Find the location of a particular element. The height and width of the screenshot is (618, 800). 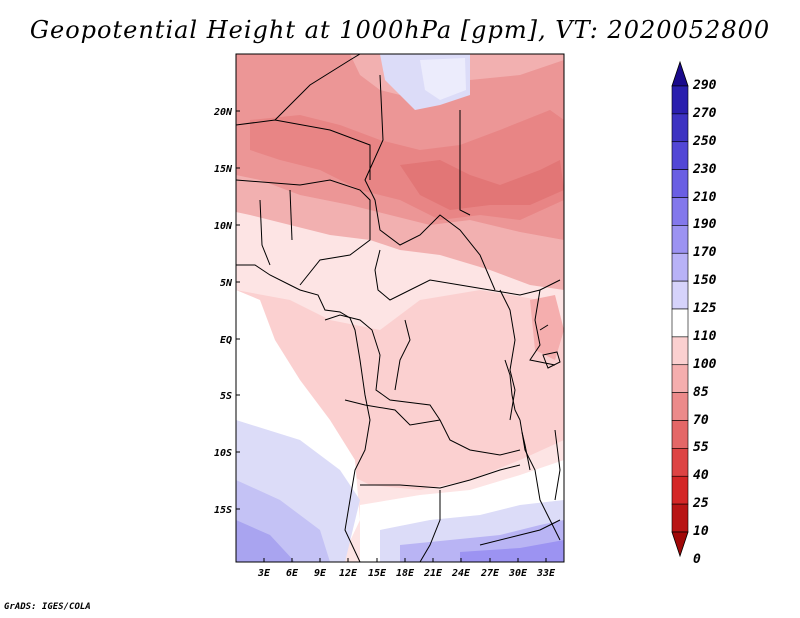

lon-label: 27E is located at coordinates (490, 573).